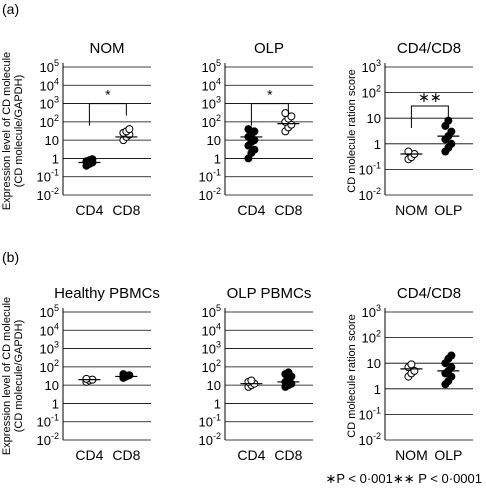 The image size is (486, 495). What do you see at coordinates (7, 376) in the screenshot?
I see `y-axis-label: Expression level of CD molecule` at bounding box center [7, 376].